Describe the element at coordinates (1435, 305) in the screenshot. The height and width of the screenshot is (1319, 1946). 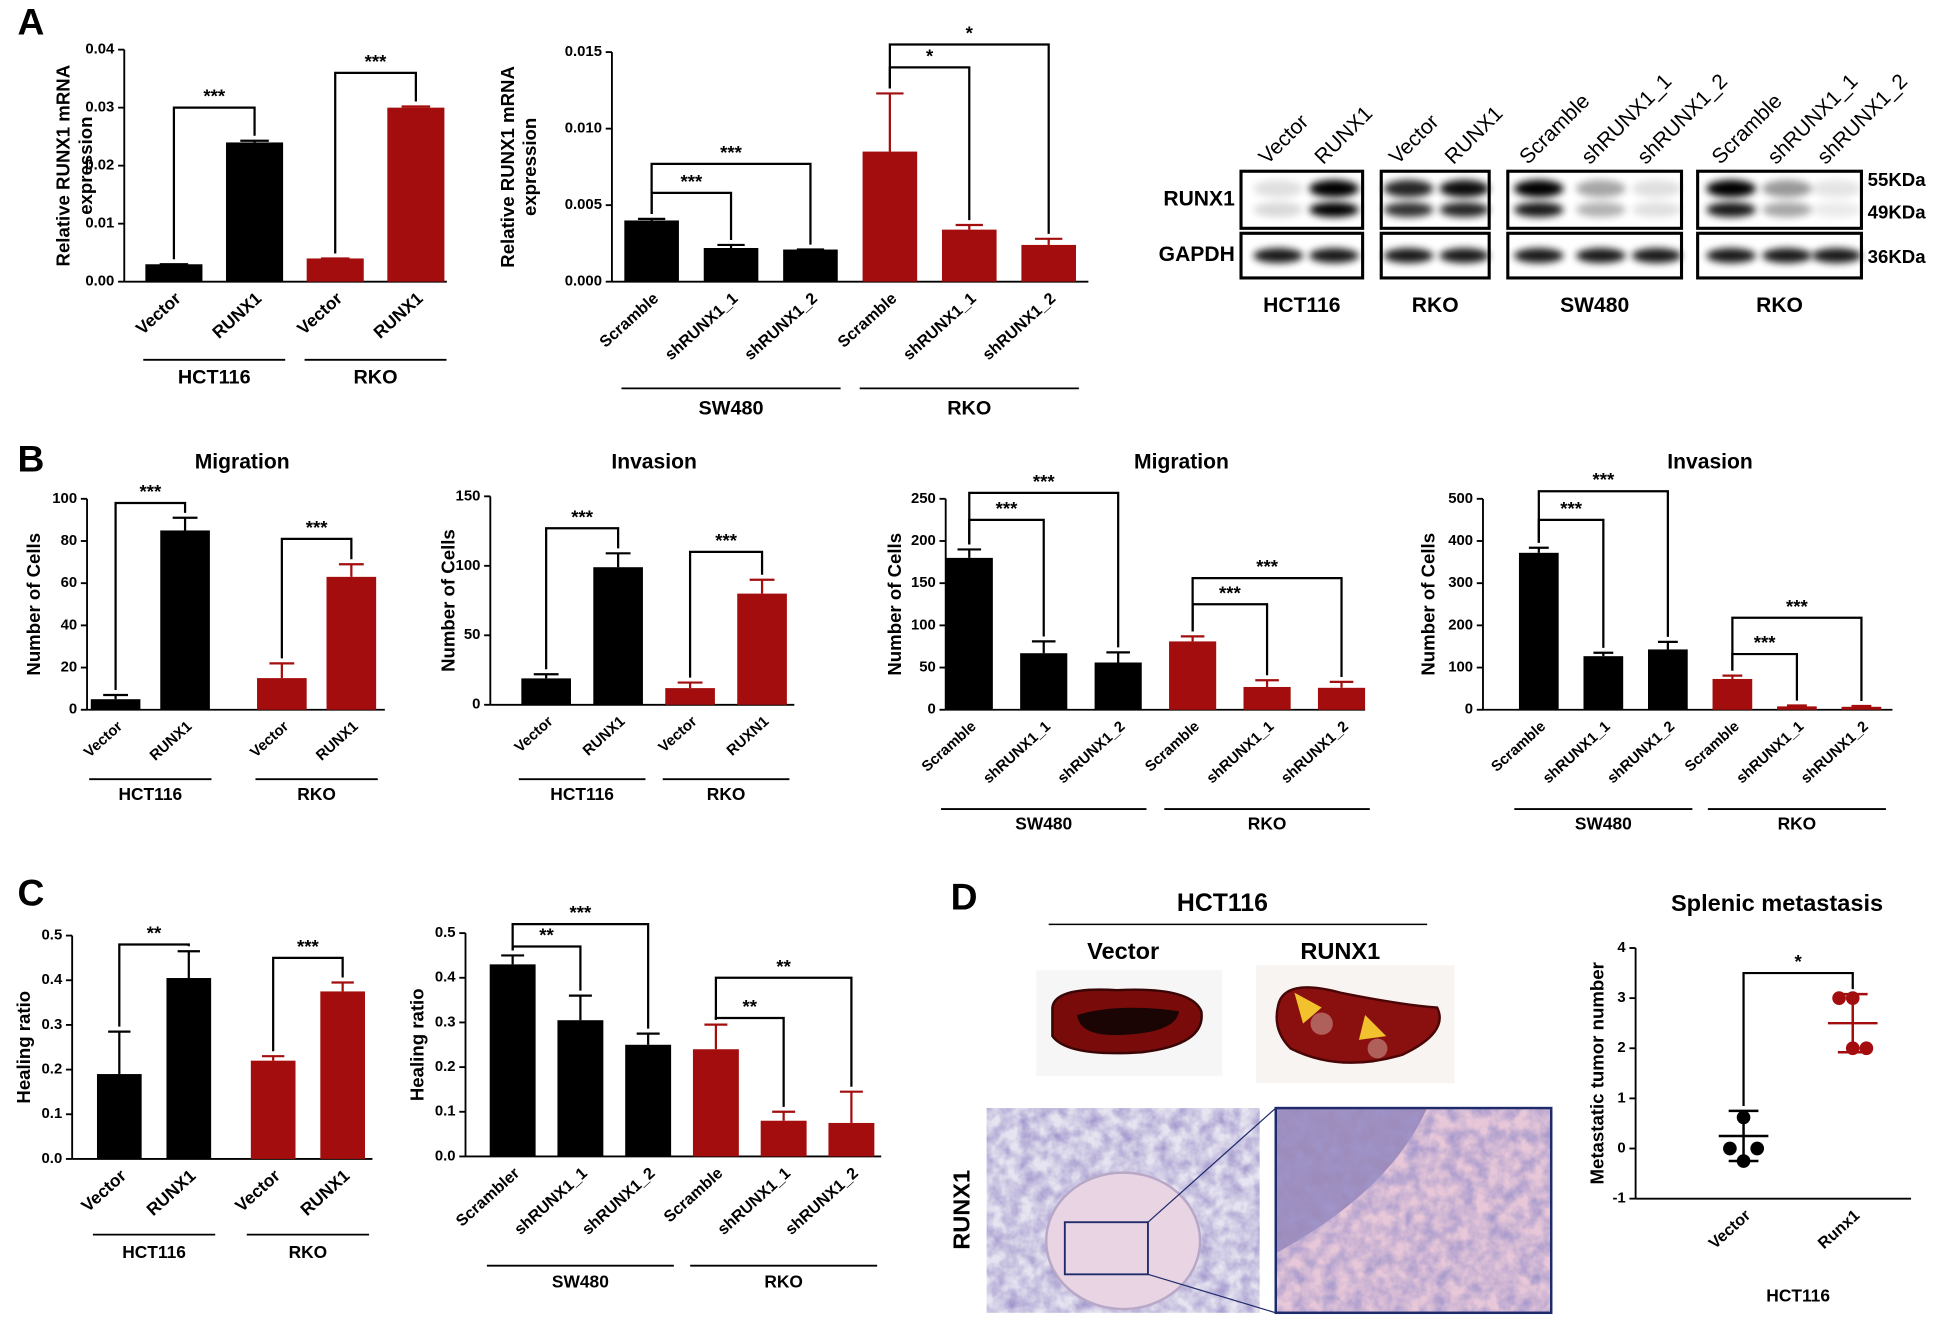
I see `cell-line-label: RKO` at that location.